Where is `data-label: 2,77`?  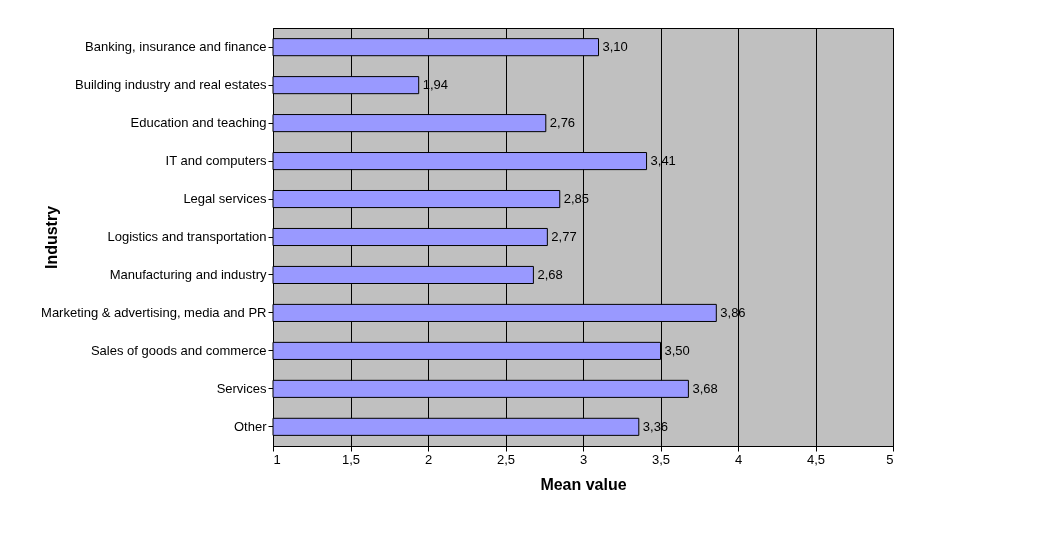 data-label: 2,77 is located at coordinates (564, 236).